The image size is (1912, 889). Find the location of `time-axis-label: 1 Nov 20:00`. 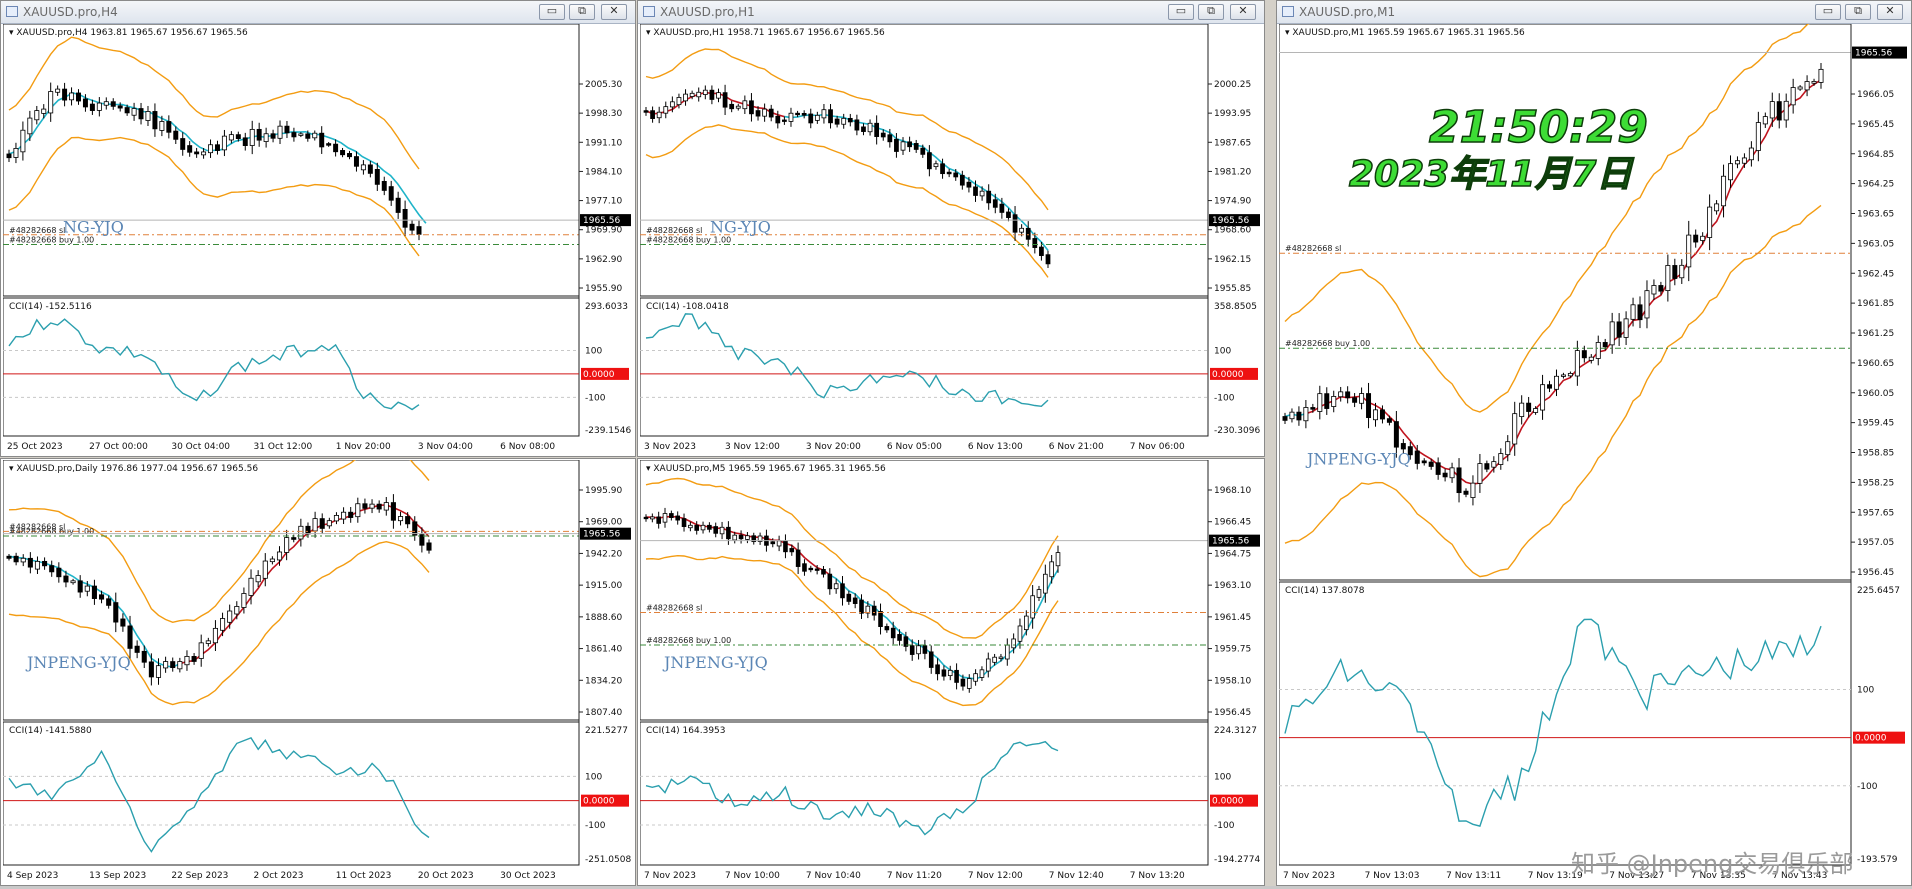

time-axis-label: 1 Nov 20:00 is located at coordinates (363, 447).